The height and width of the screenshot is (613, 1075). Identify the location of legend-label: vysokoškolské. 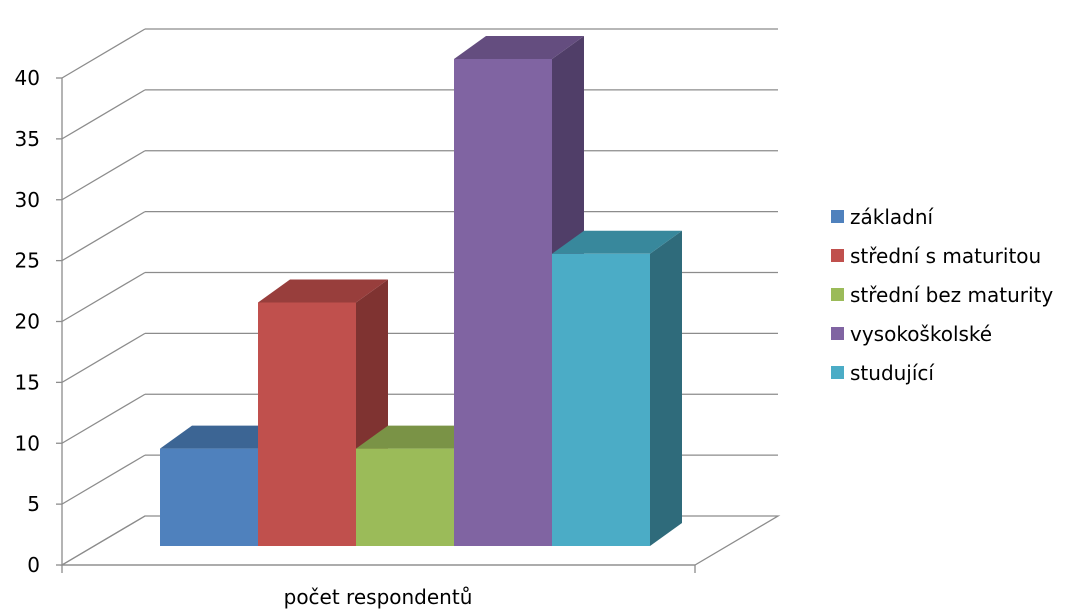
(921, 333).